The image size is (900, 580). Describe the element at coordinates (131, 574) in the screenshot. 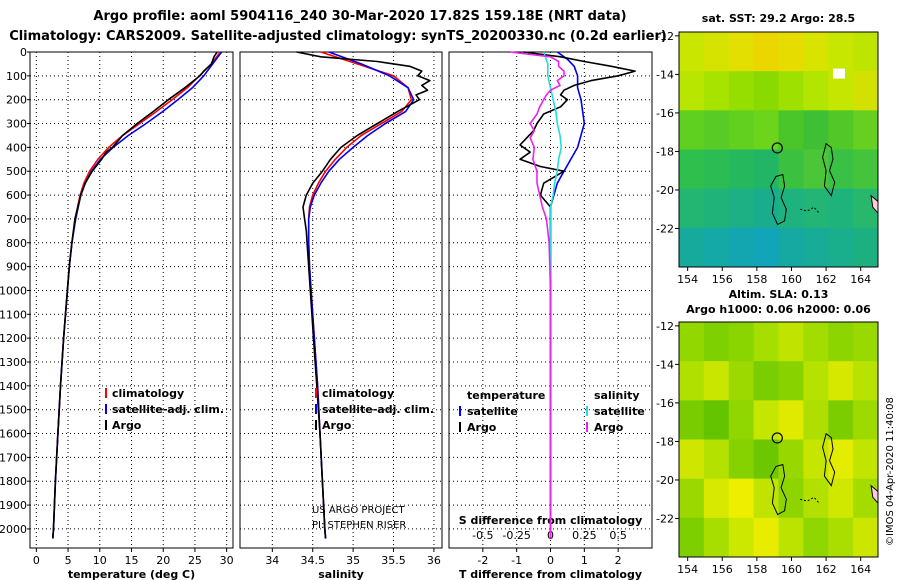

I see `x-axis-label: temperature (deg C)` at that location.